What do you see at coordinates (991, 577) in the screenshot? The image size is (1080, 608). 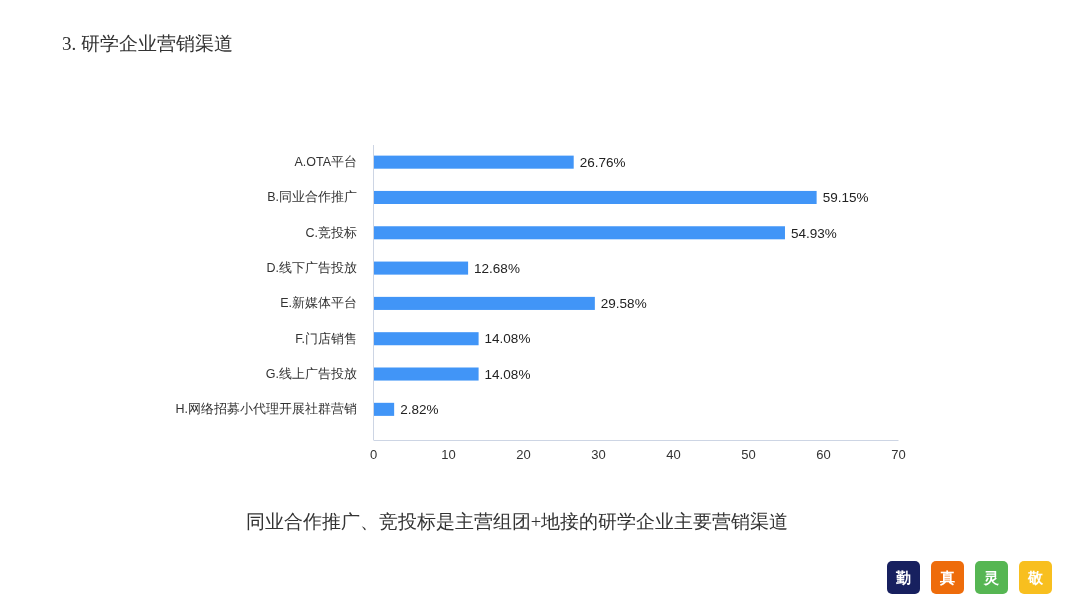 I see `square-tile: 灵` at bounding box center [991, 577].